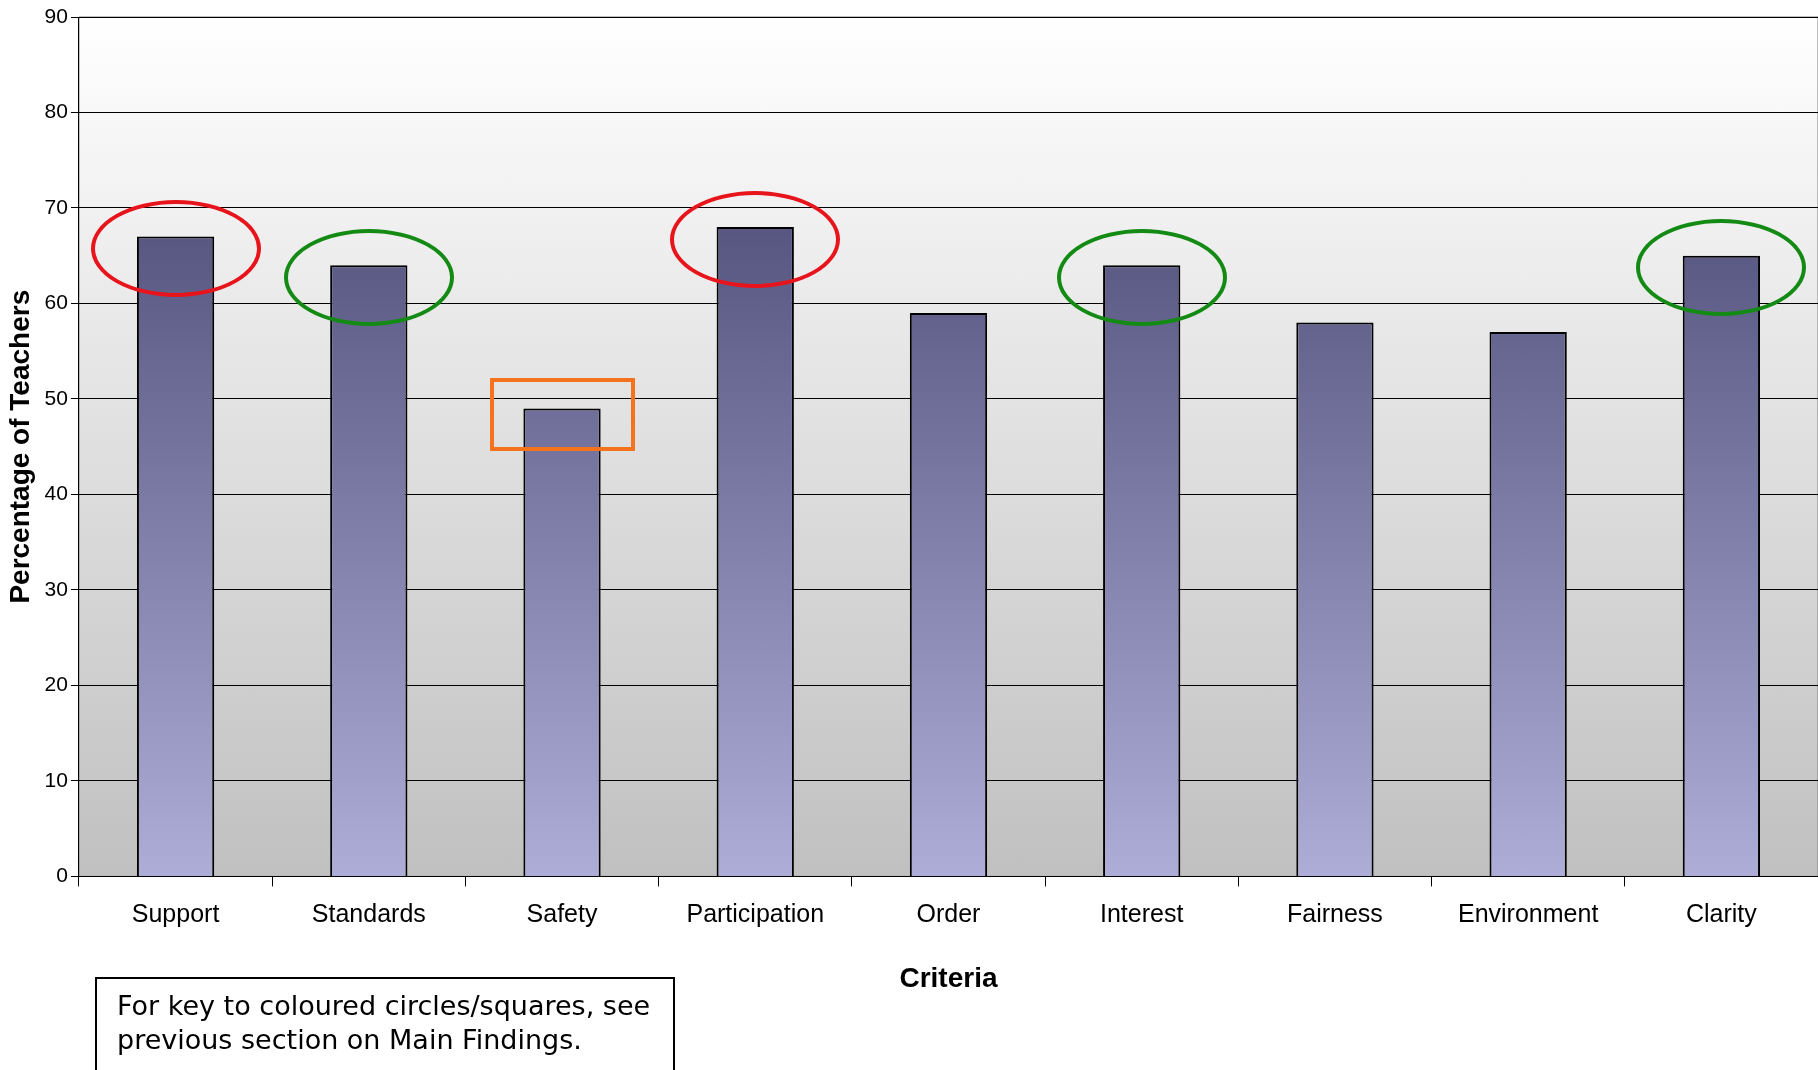 The width and height of the screenshot is (1818, 1070). I want to click on x-tick-label: Environment, so click(1528, 913).